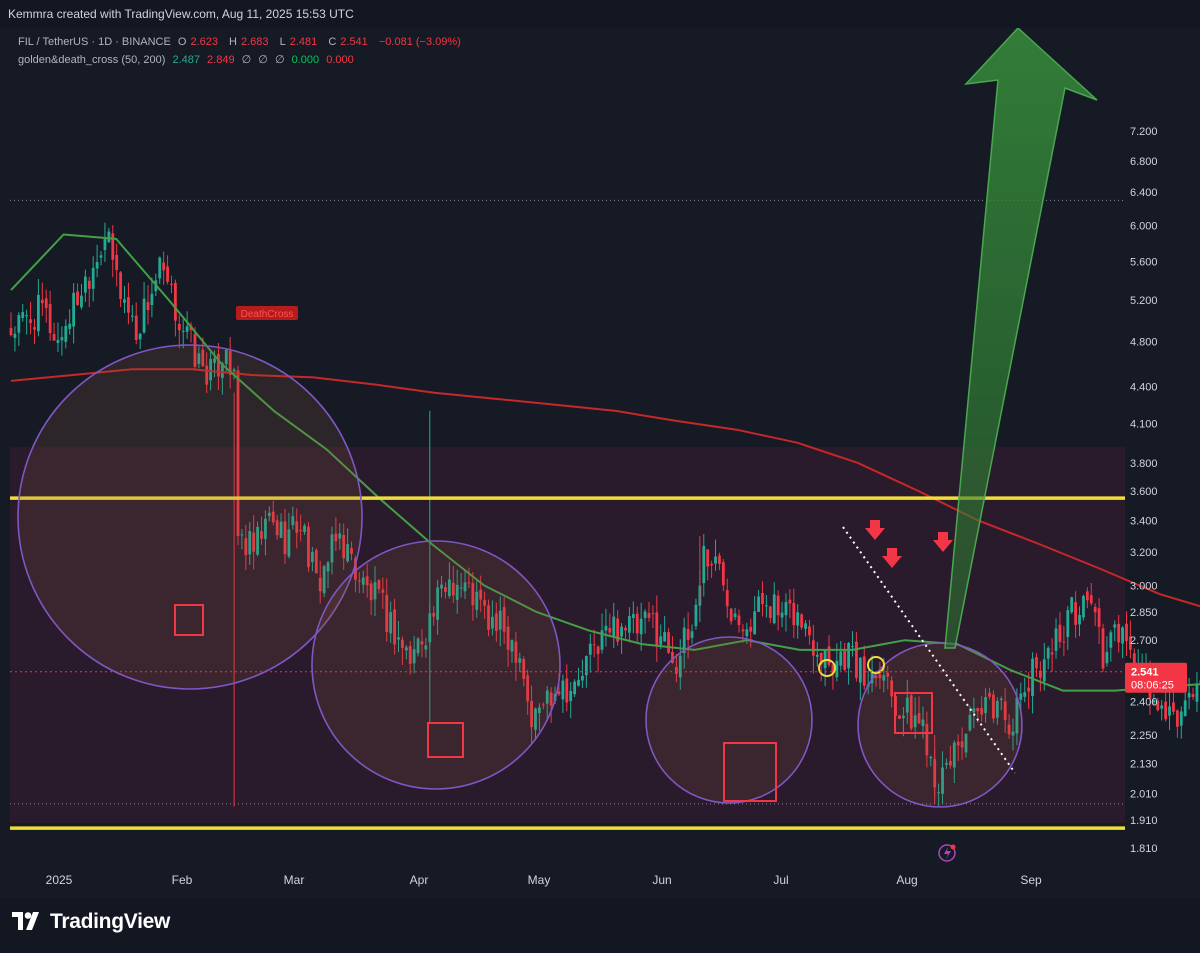 The image size is (1200, 953). Describe the element at coordinates (267, 313) in the screenshot. I see `deathcross-label-bg` at that location.